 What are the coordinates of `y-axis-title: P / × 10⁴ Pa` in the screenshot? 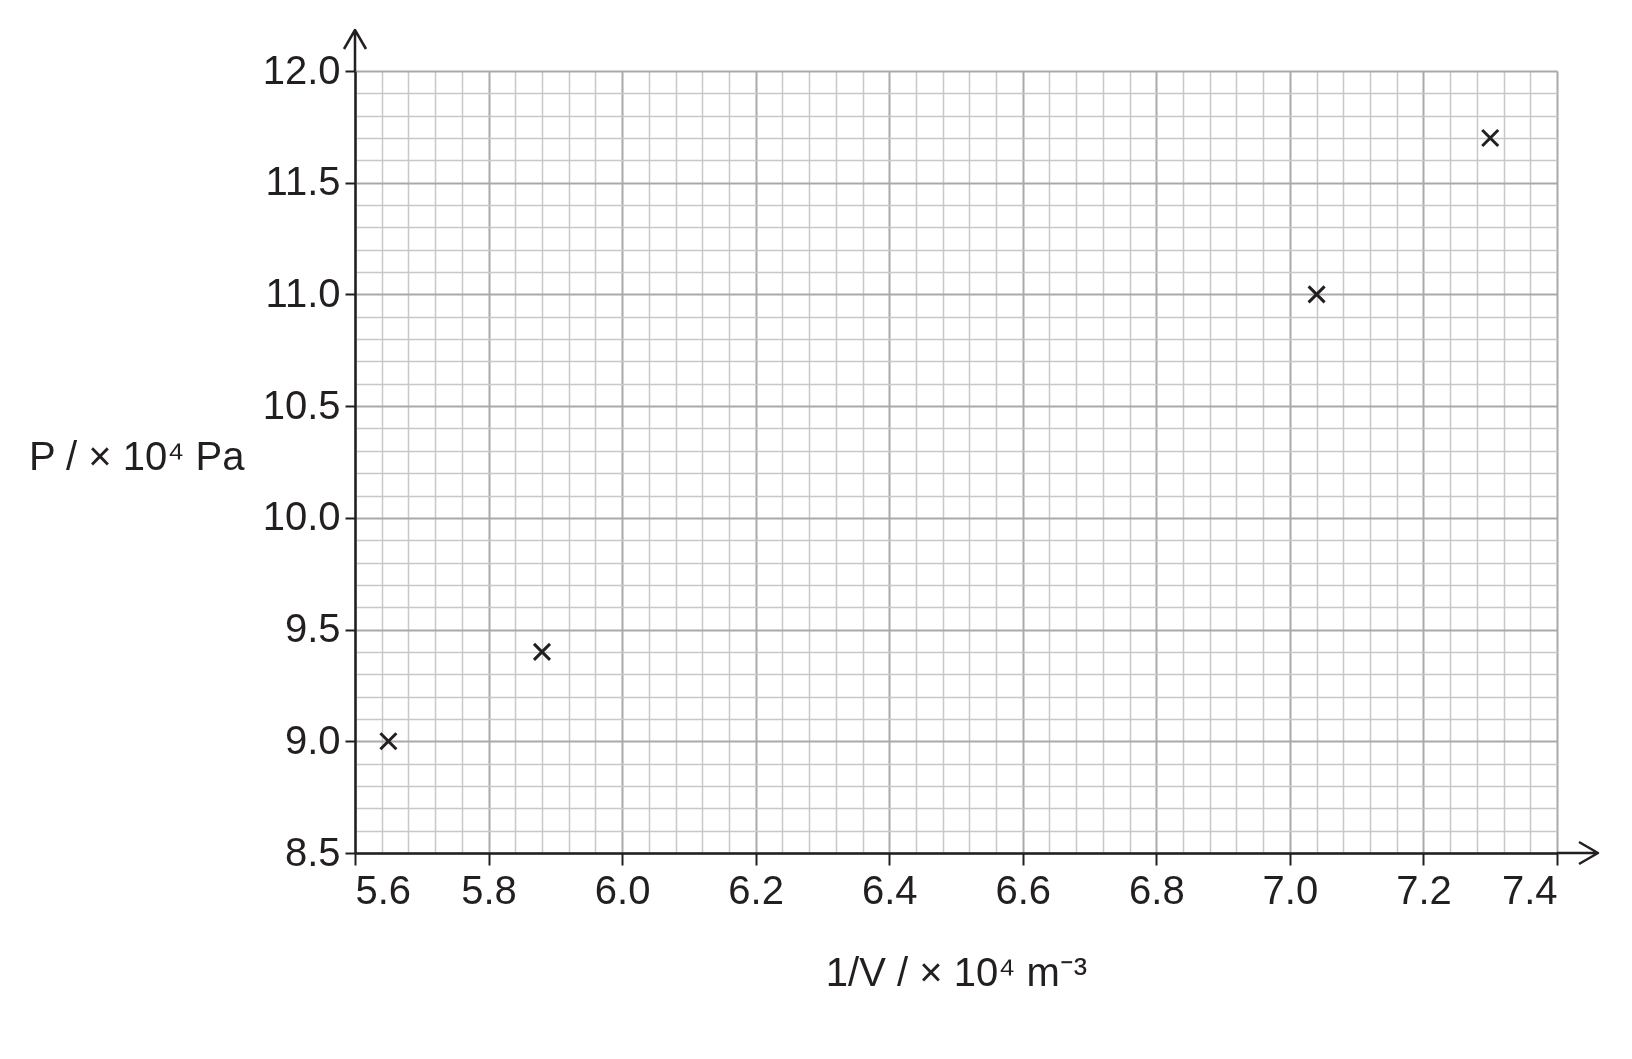 It's located at (137, 455).